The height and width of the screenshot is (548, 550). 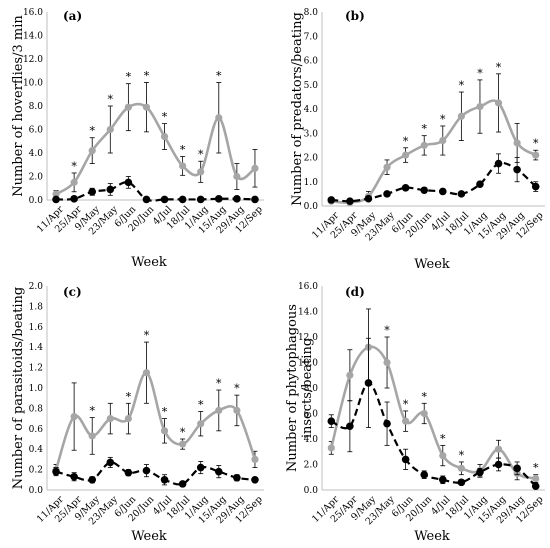 I want to click on y-tick-label: 4.0, so click(x=311, y=110).